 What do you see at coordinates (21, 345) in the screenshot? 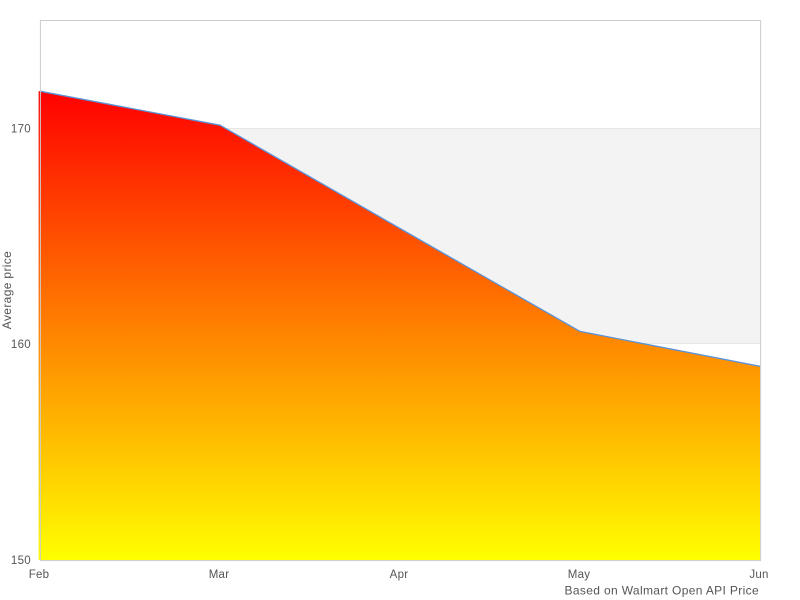
I see `svg-text: 160` at bounding box center [21, 345].